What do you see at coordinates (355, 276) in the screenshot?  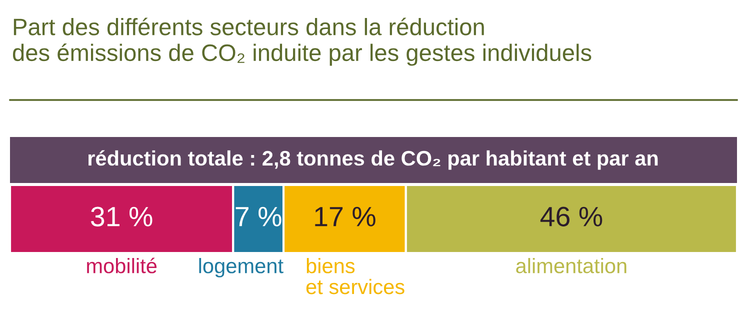 I see `series-label: biens et services` at bounding box center [355, 276].